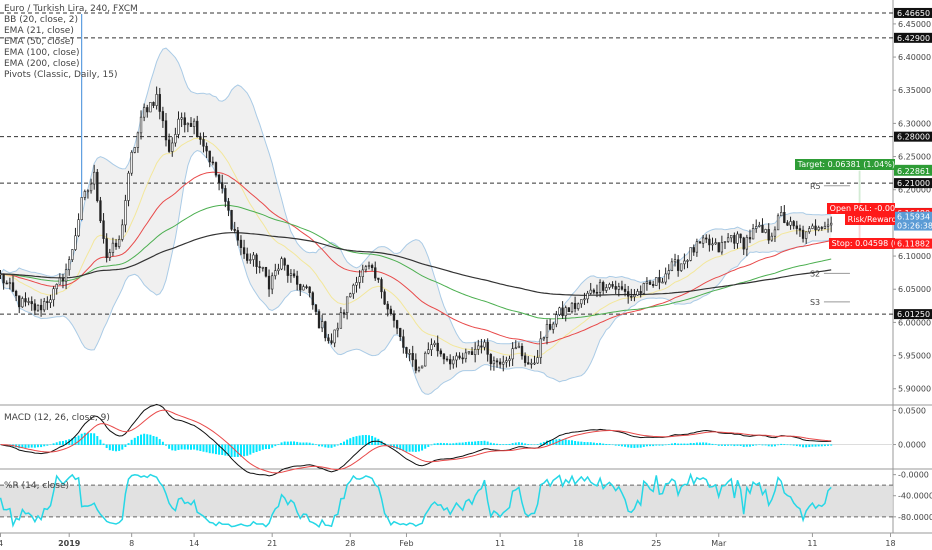 Image resolution: width=932 pixels, height=550 pixels. Describe the element at coordinates (61, 75) in the screenshot. I see `legend-pivots: Pivots (Classic, Daily, 15)` at that location.